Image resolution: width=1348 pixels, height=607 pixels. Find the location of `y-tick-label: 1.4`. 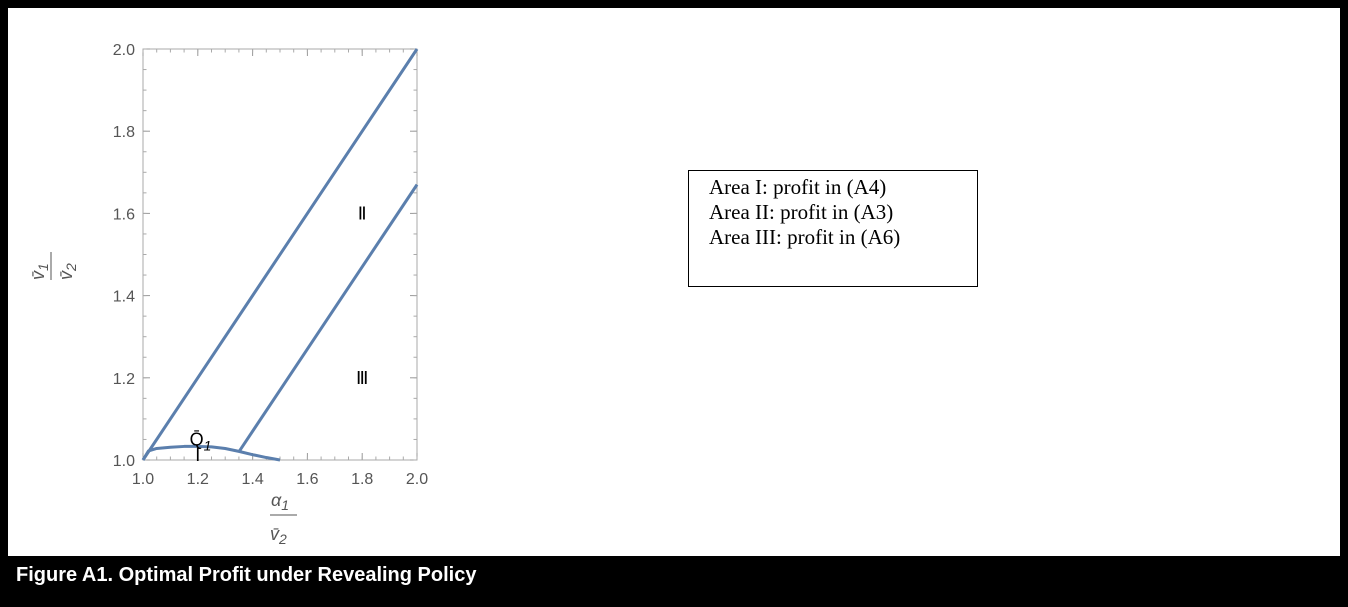

y-tick-label: 1.4 is located at coordinates (124, 297).